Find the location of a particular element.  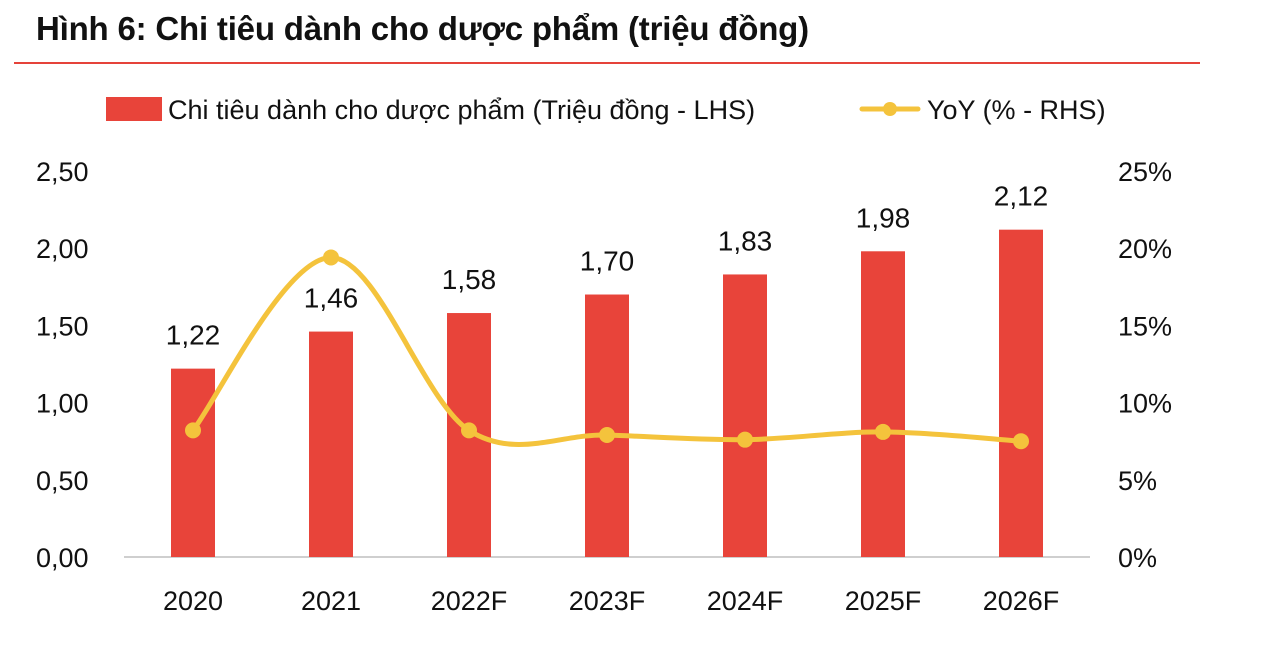

title-divider is located at coordinates (607, 63).